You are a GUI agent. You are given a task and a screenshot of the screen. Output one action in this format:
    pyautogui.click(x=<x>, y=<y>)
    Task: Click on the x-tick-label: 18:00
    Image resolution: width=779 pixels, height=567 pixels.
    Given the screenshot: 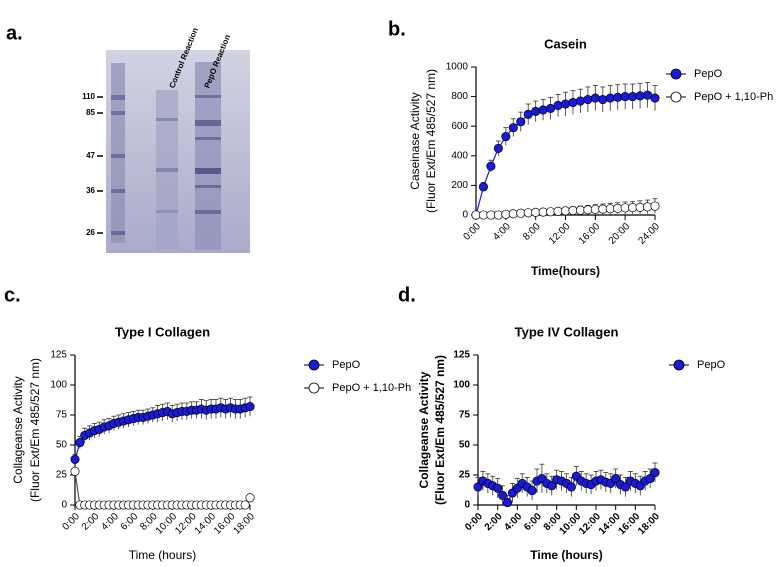 What is the action you would take?
    pyautogui.click(x=649, y=524)
    